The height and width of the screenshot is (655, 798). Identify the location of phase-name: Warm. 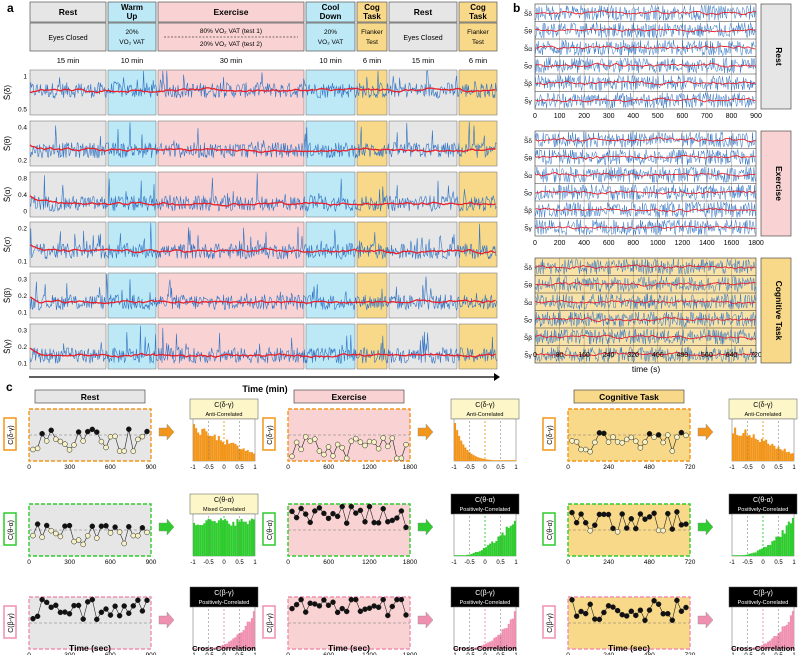
(132, 7).